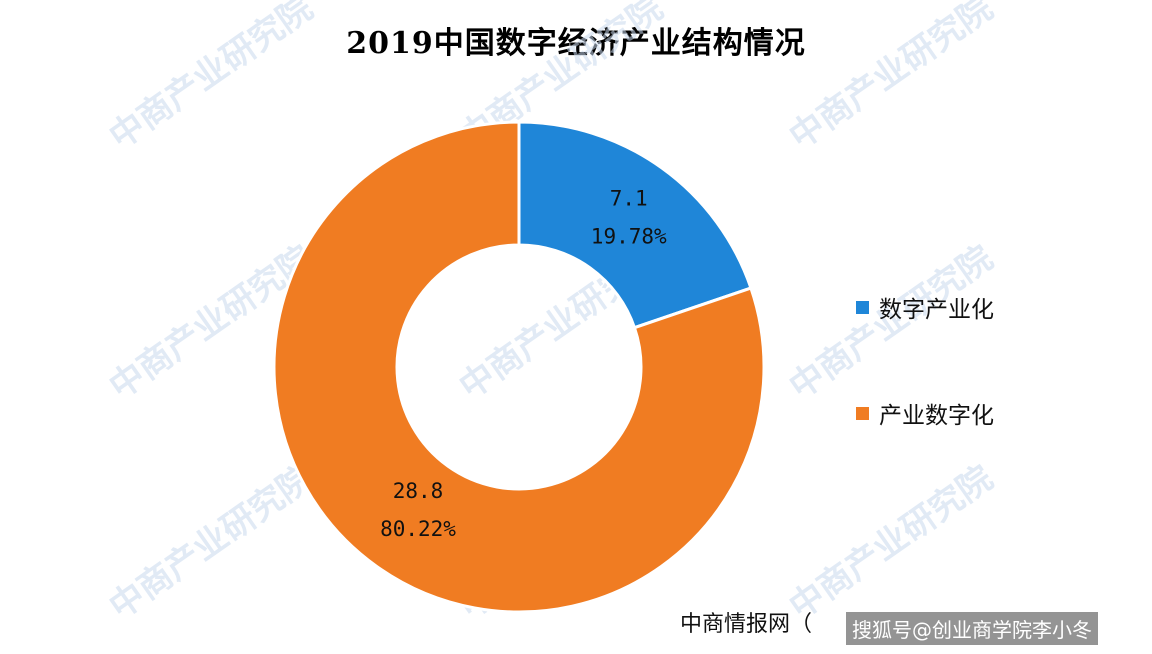 The width and height of the screenshot is (1152, 654). Describe the element at coordinates (523, 364) in the screenshot. I see `label-layer: 7.1 19.78% 28.8 80.22%` at that location.